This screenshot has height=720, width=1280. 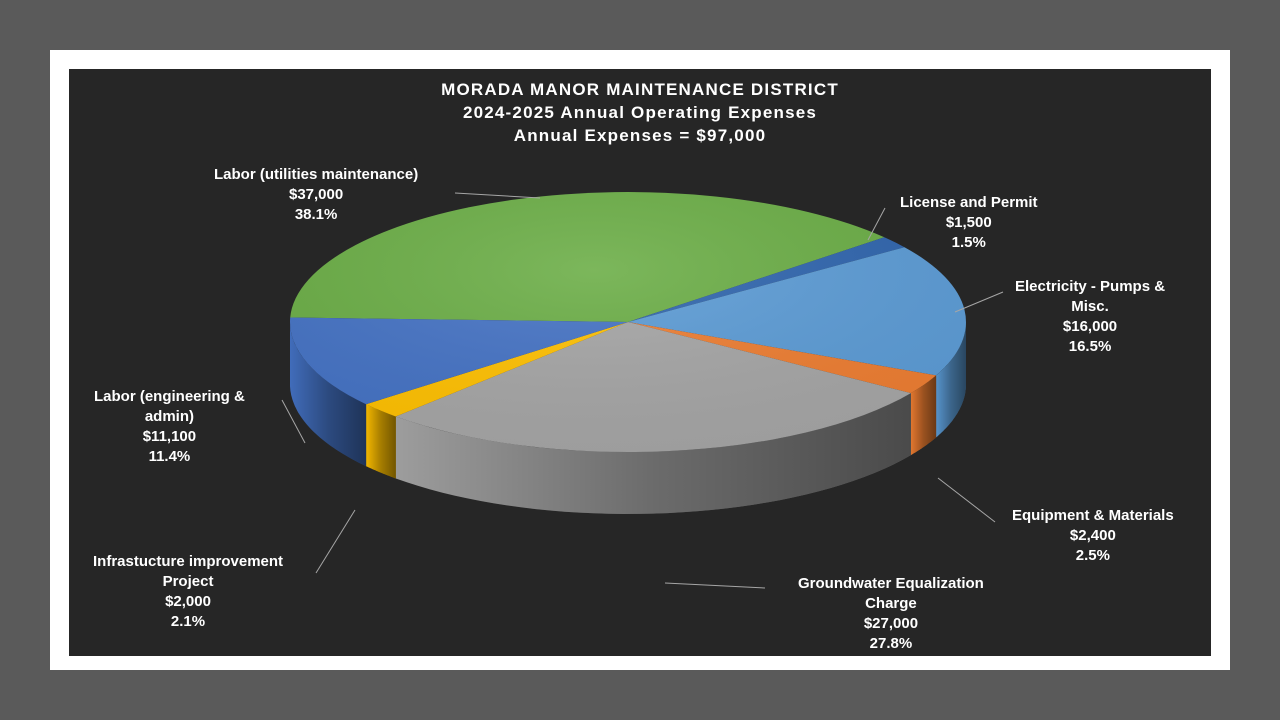 I want to click on slice-amount: $16,000, so click(x=1090, y=326).